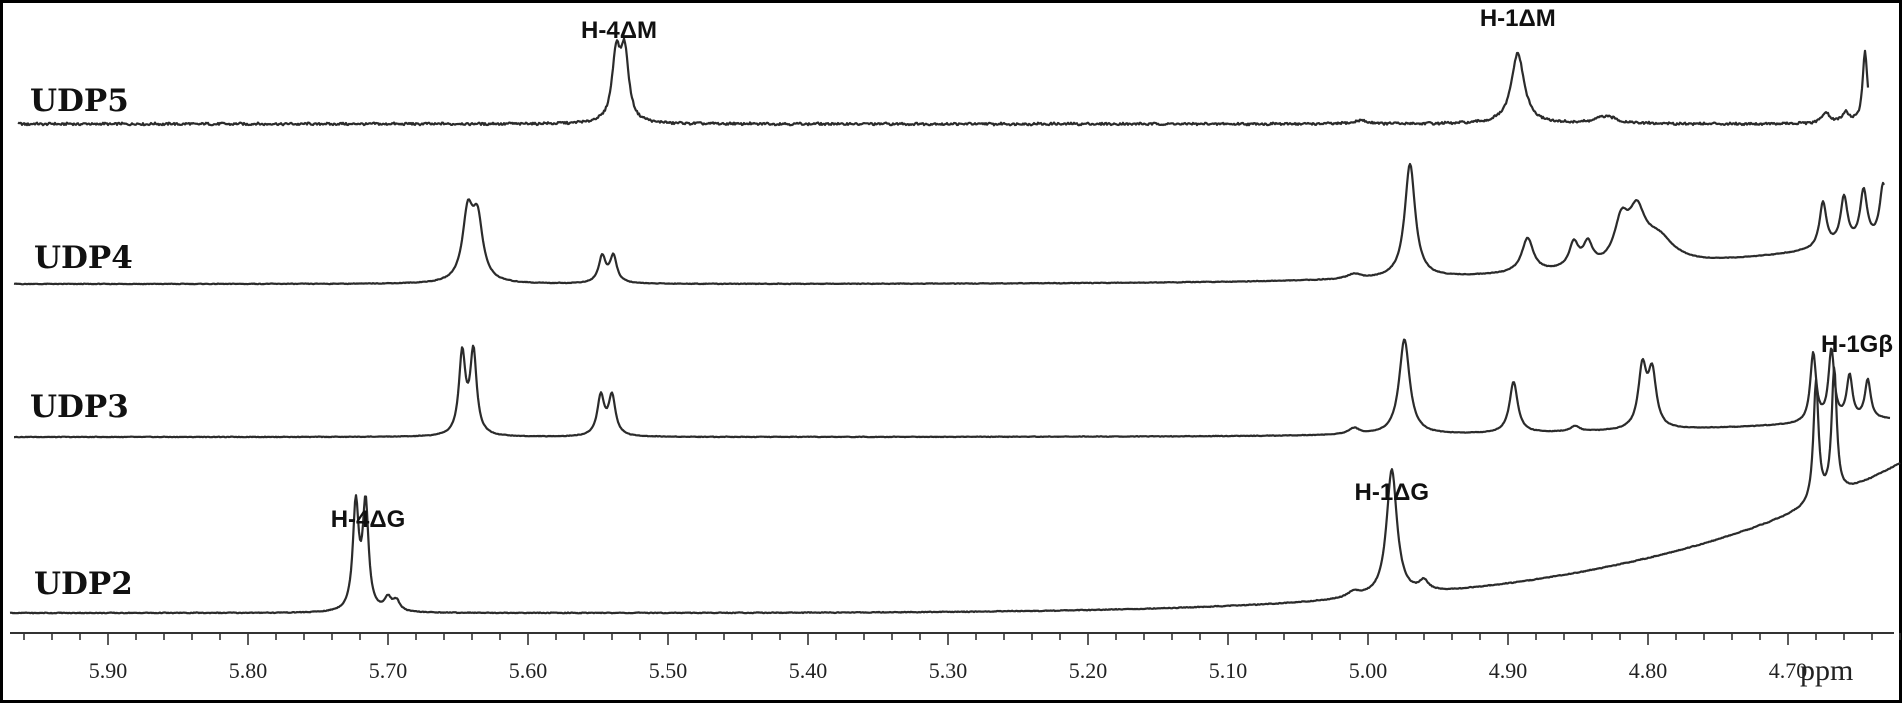 The height and width of the screenshot is (703, 1902). I want to click on x-tick-label: 5.60, so click(528, 670).